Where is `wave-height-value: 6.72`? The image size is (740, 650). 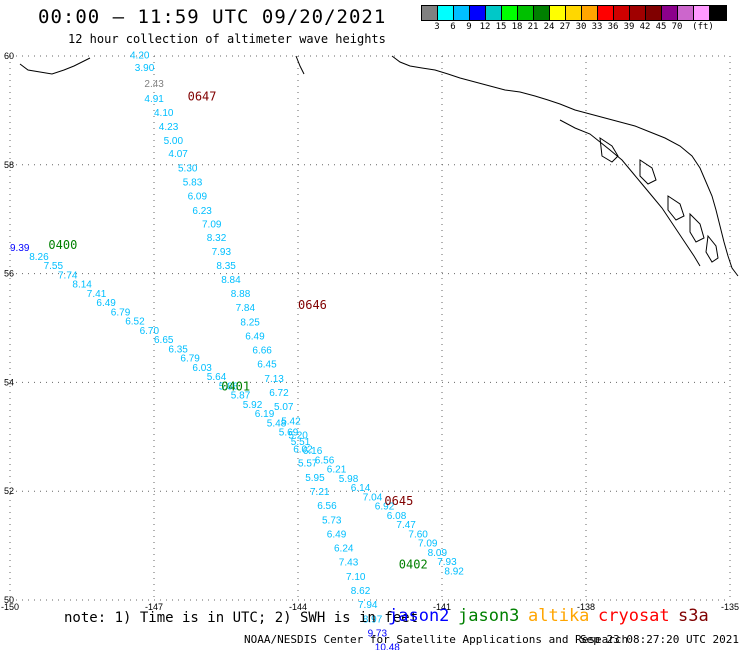
wave-height-value: 6.72 is located at coordinates (279, 393).